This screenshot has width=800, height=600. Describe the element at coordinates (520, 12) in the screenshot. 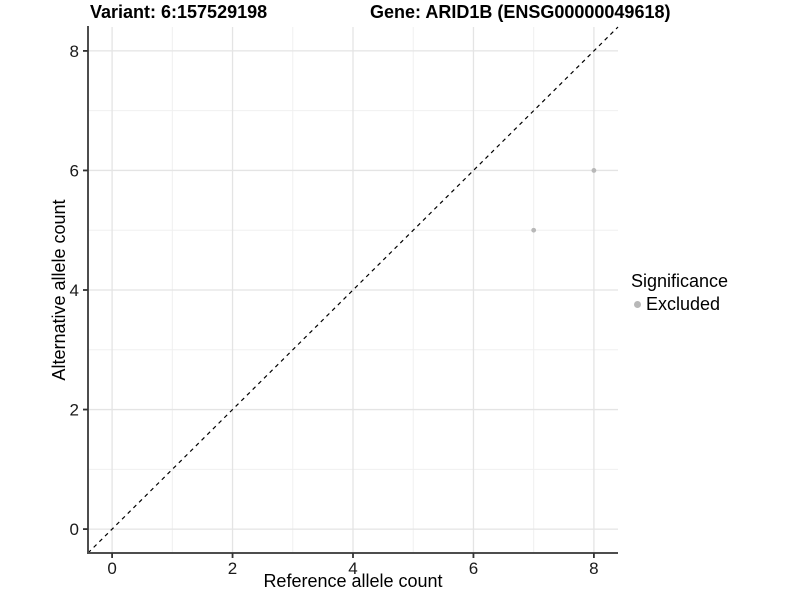

I see `plot-title-gene: Gene: ARID1B (ENSG00000049618)` at that location.